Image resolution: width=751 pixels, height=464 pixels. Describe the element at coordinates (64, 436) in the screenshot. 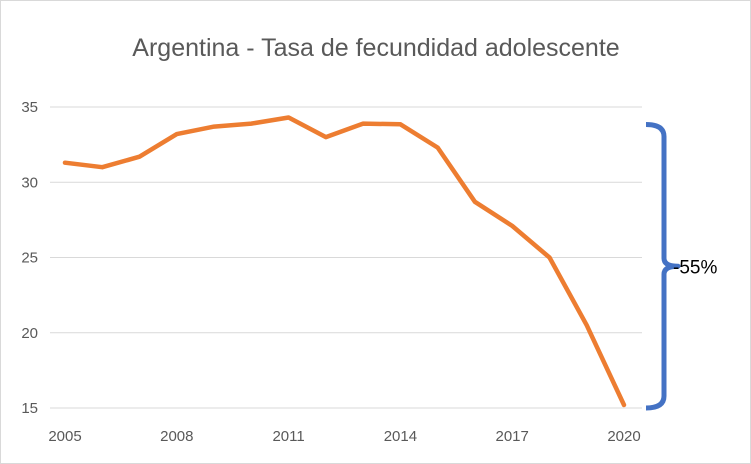

I see `x-tick-label: 2005` at that location.